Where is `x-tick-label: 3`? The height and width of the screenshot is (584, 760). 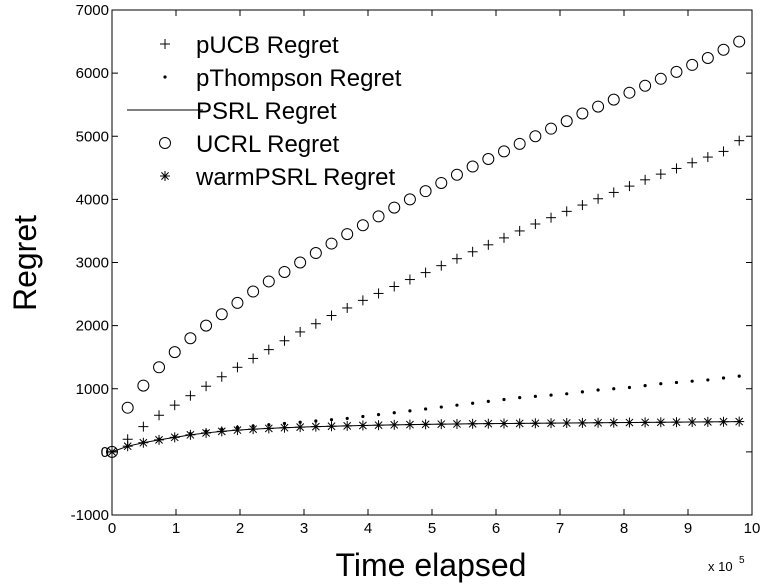 x-tick-label: 3 is located at coordinates (304, 528).